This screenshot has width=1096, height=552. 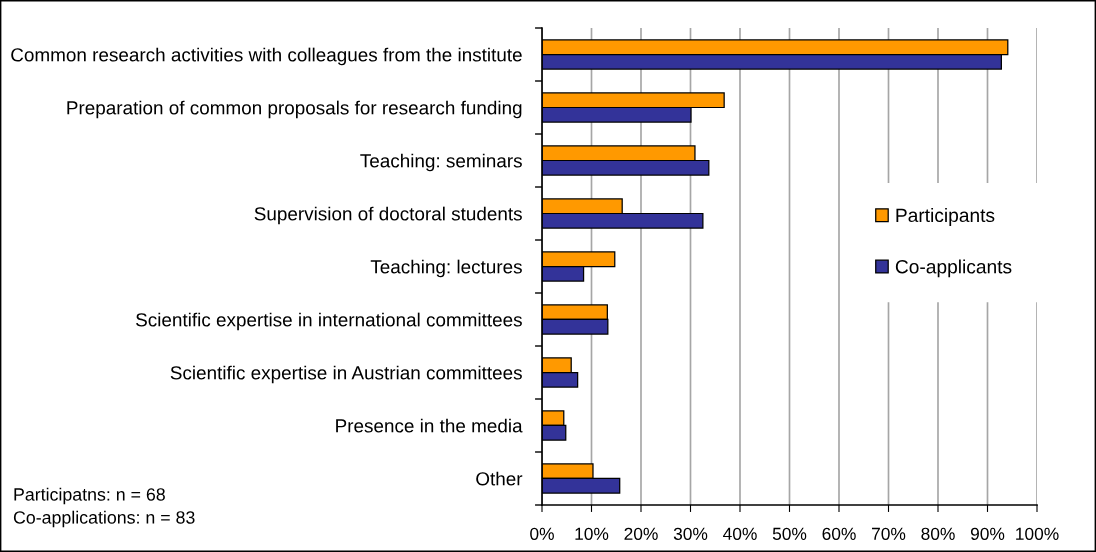 What do you see at coordinates (329, 321) in the screenshot?
I see `y-tick-label: Scientific expertise in international committees` at bounding box center [329, 321].